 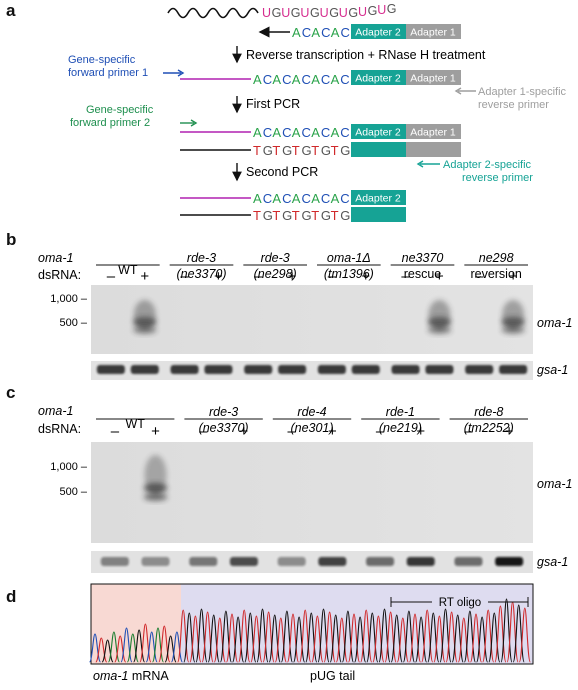 I want to click on chromatogram-traces, so click(x=309, y=630).